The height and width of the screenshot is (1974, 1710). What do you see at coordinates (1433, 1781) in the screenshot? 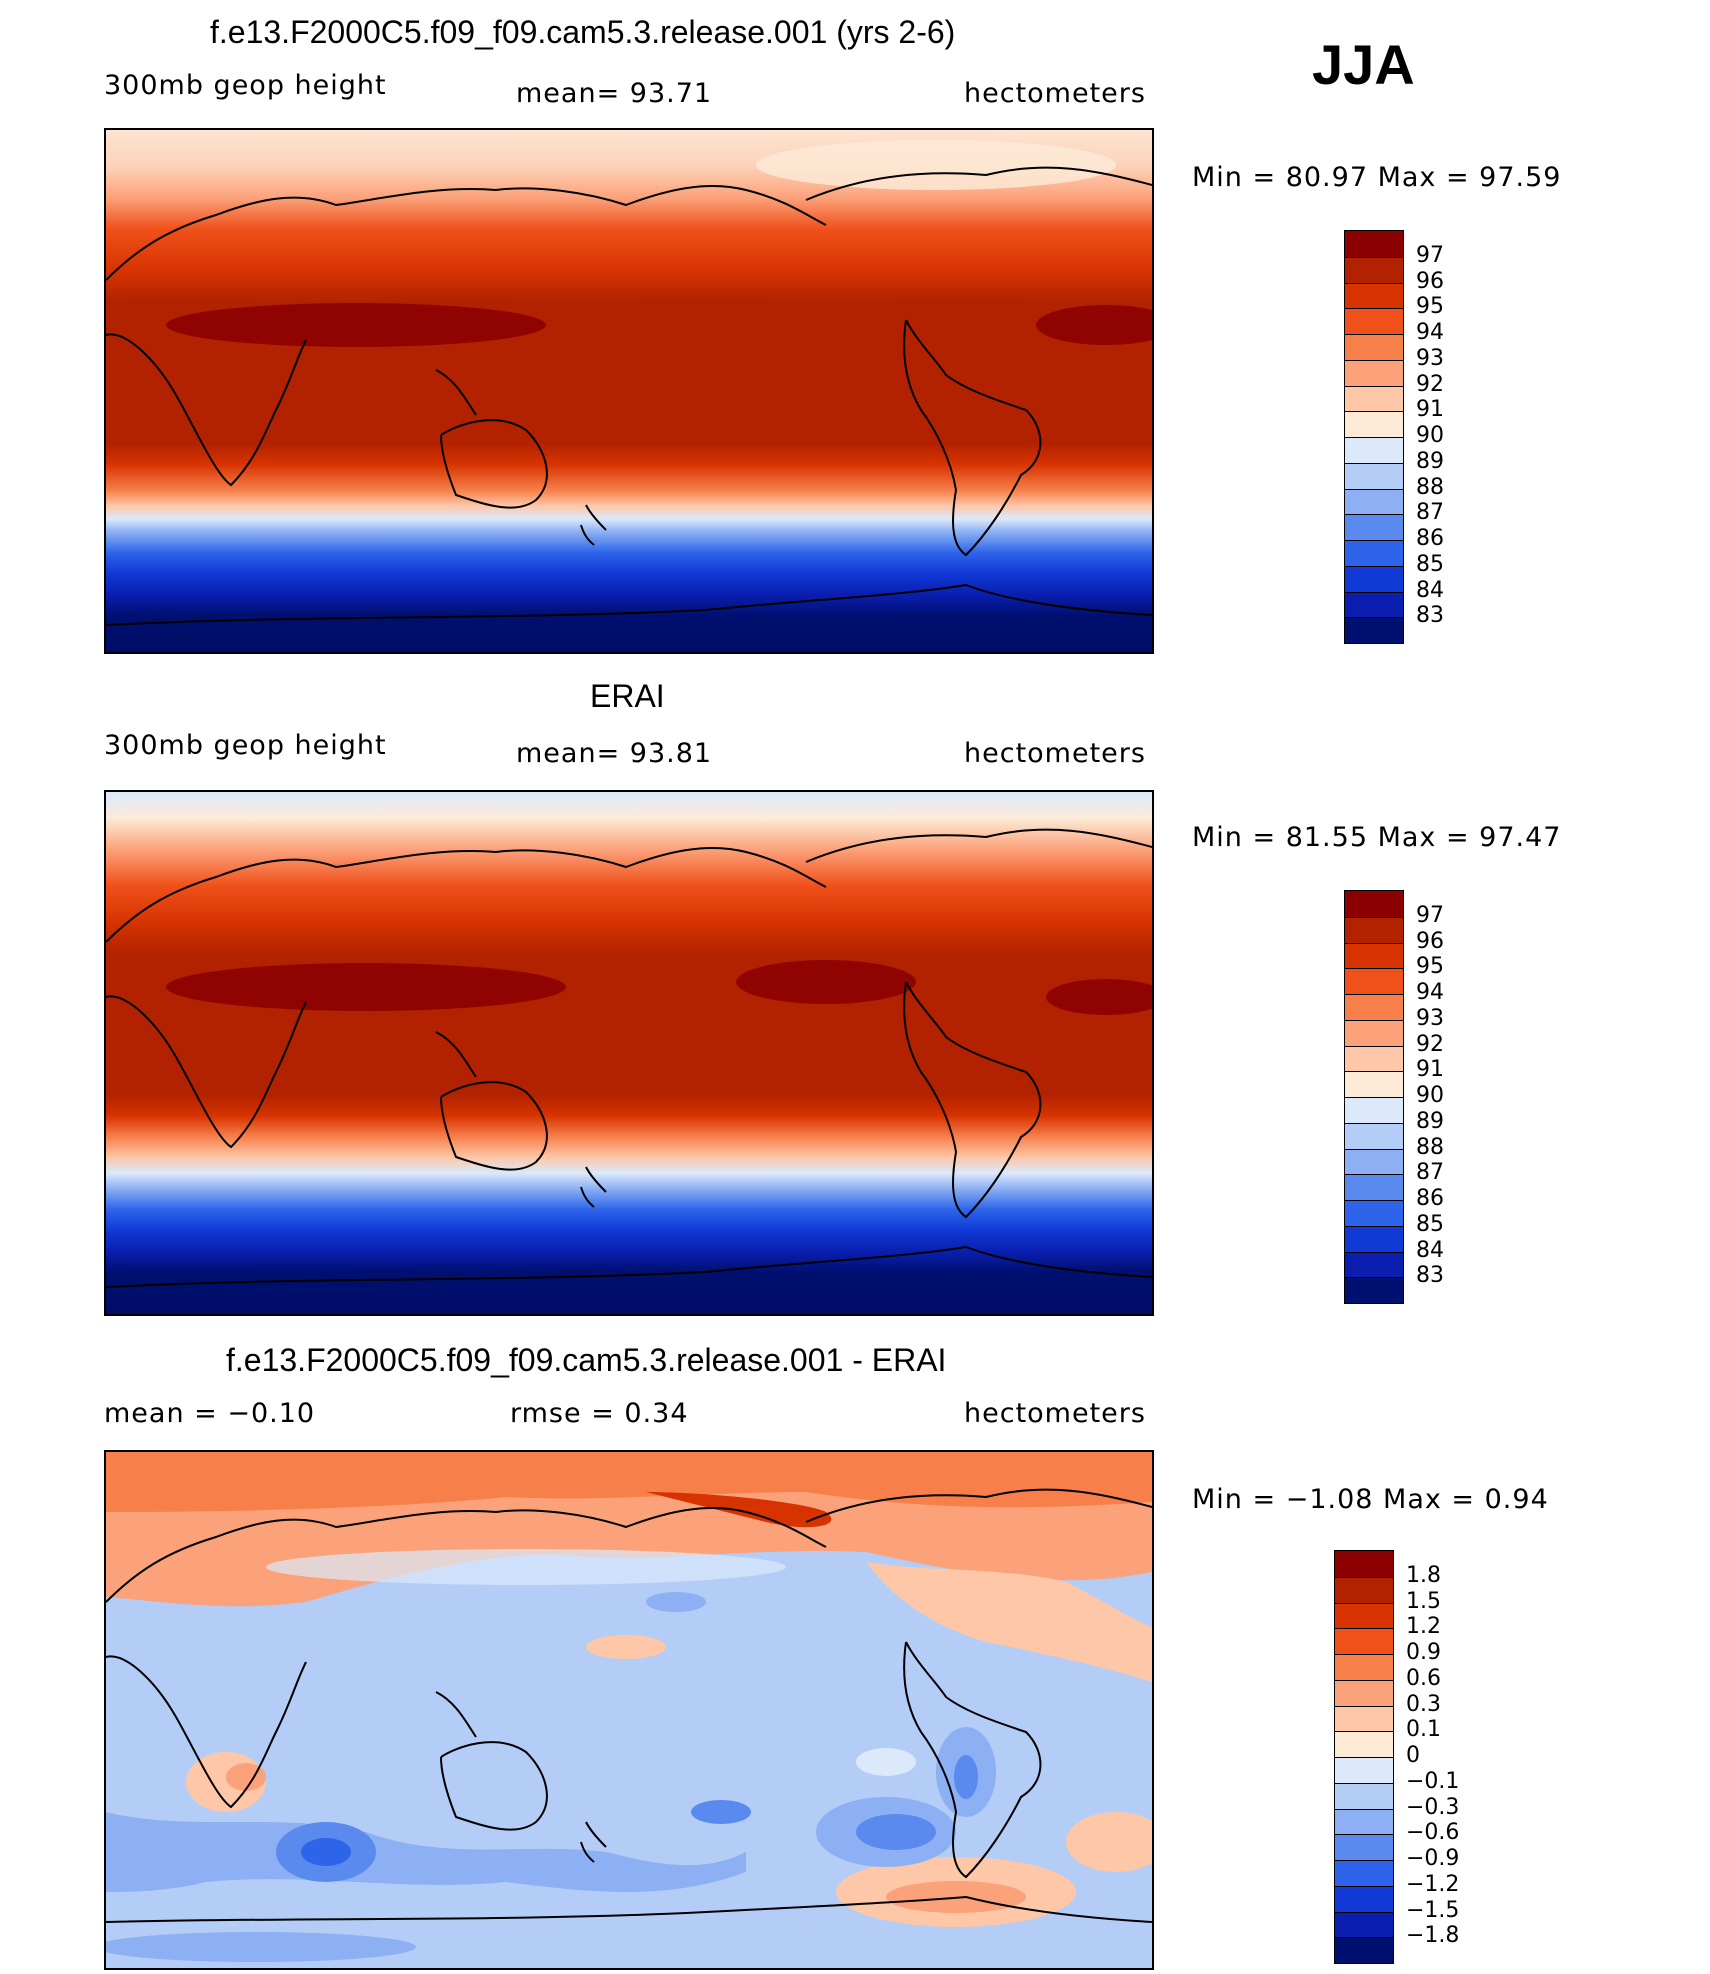
I see `colorbar-label: −0.1` at bounding box center [1433, 1781].